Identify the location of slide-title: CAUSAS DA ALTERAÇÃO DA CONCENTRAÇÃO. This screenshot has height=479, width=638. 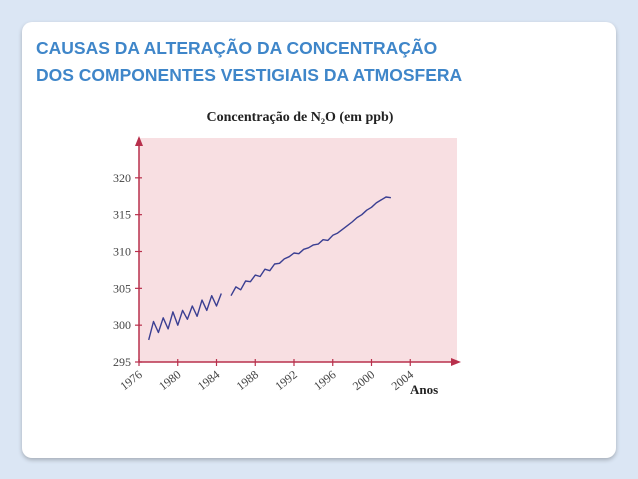
(237, 48).